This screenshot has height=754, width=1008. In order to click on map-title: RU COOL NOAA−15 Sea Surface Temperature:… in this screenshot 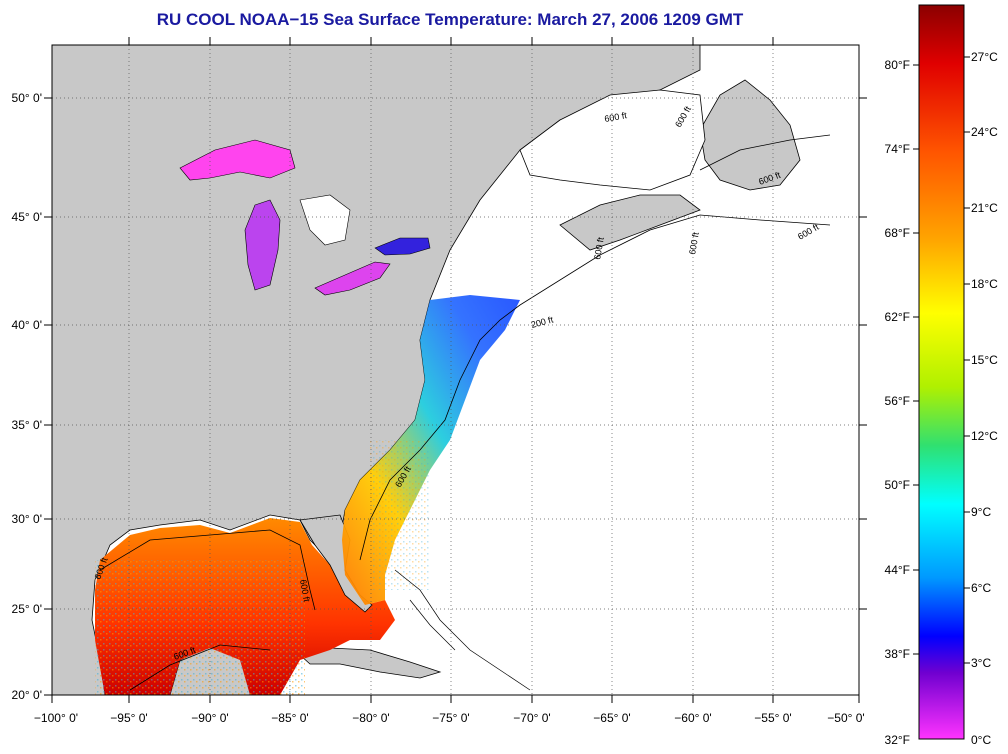, I will do `click(450, 19)`.